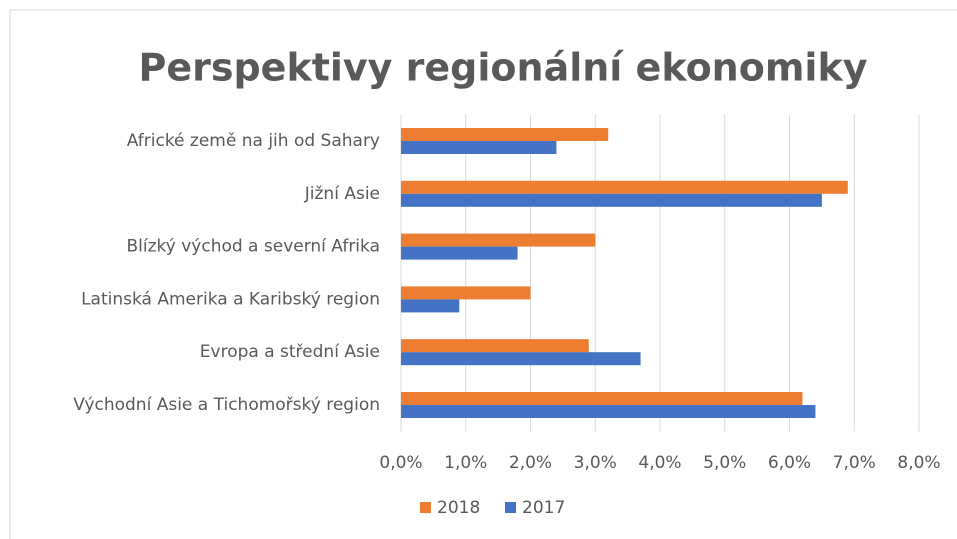 The height and width of the screenshot is (539, 957). Describe the element at coordinates (918, 463) in the screenshot. I see `x-tick-label: 8,0%` at that location.